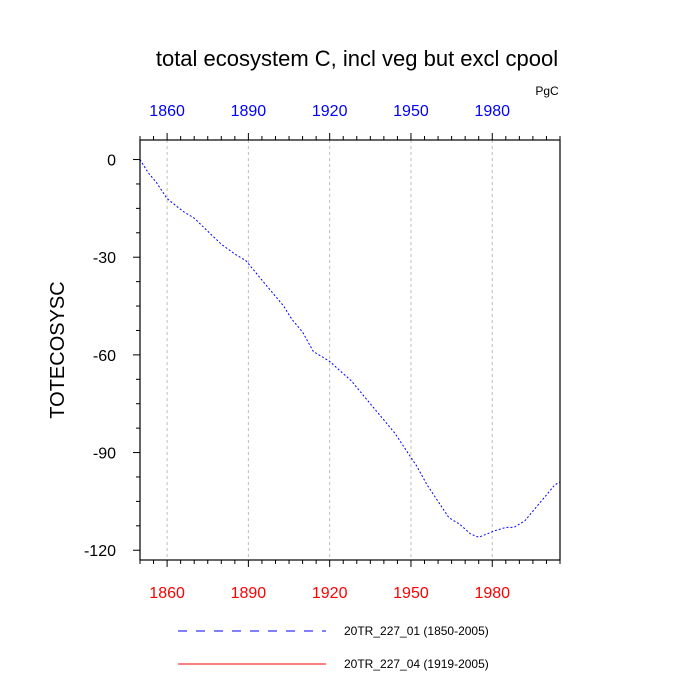 The height and width of the screenshot is (700, 700). I want to click on x-tick-label-bottom-1890: 1890, so click(249, 593).